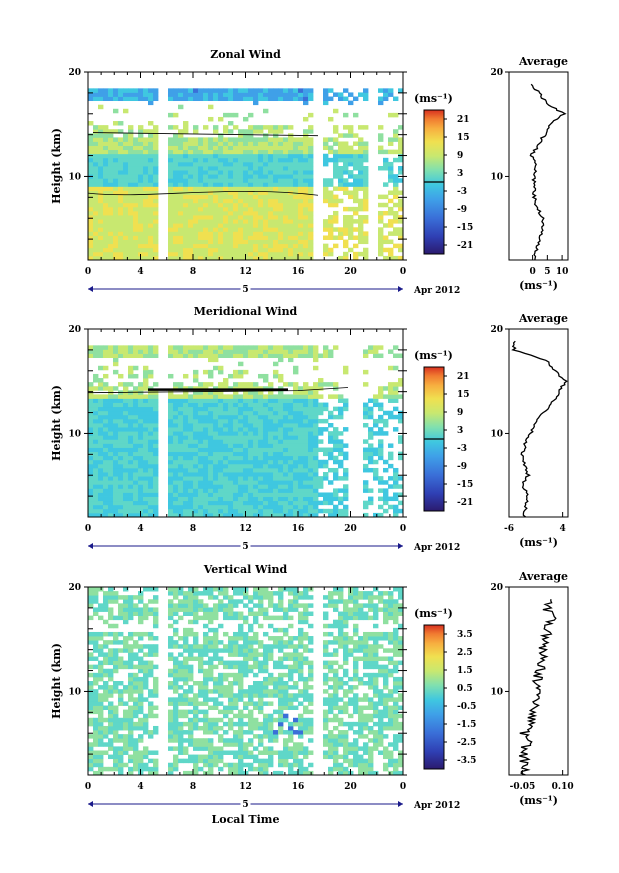 The width and height of the screenshot is (619, 873). What do you see at coordinates (403, 272) in the screenshot?
I see `x-tick-label: 0` at bounding box center [403, 272].